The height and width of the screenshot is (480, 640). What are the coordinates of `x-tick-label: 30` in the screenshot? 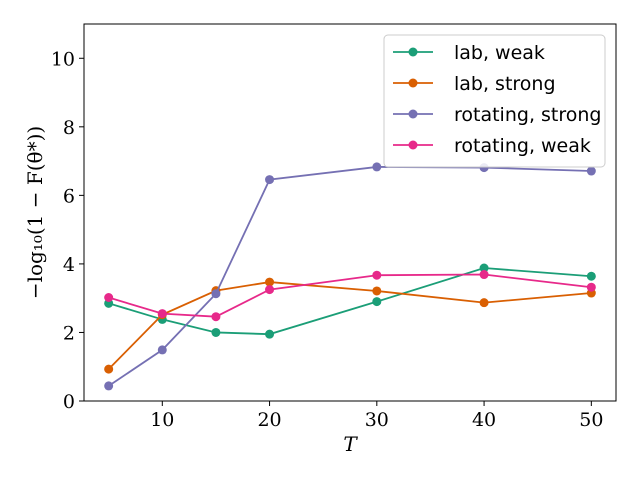 It's located at (377, 420).